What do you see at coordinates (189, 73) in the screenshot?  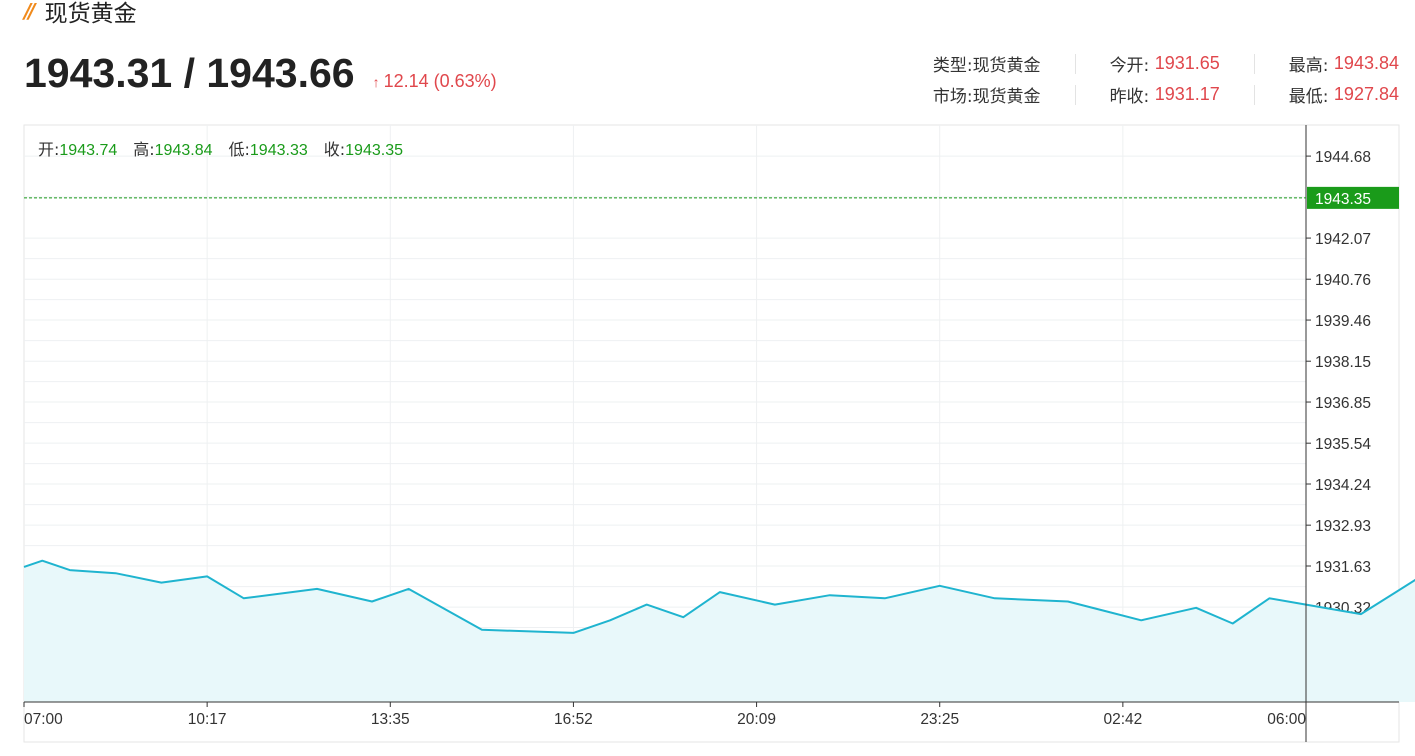 I see `bid-ask-price: 1943.31 / 1943.66` at bounding box center [189, 73].